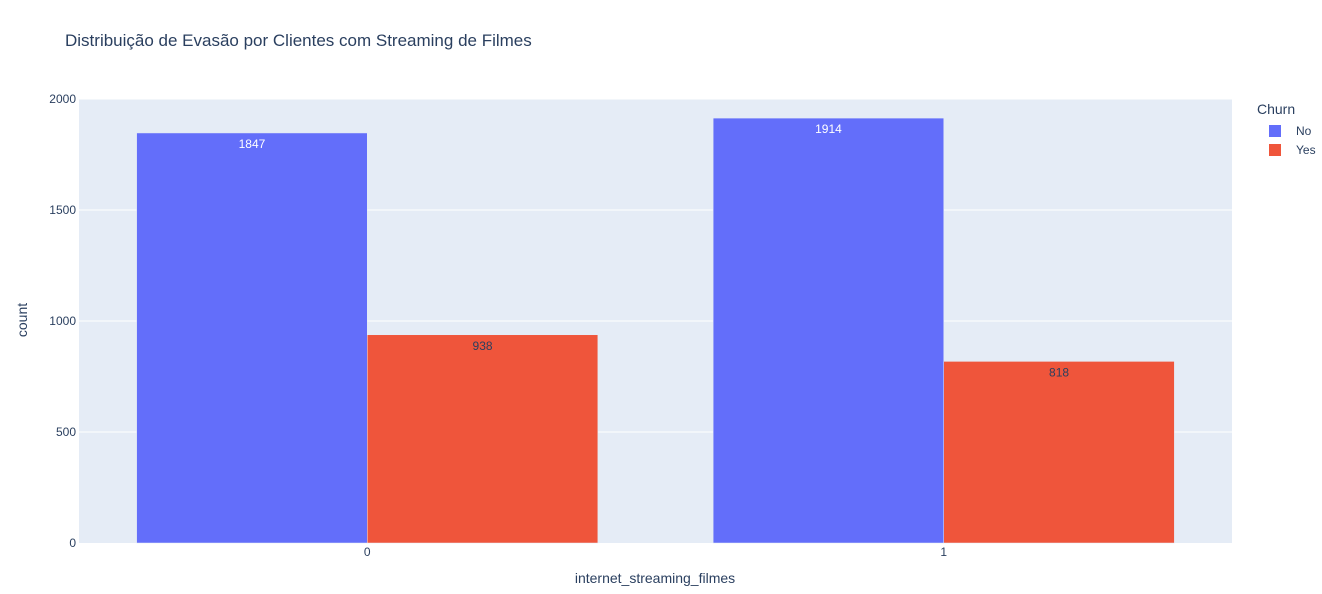 Image resolution: width=1322 pixels, height=594 pixels. I want to click on legend-swatch-no, so click(1275, 130).